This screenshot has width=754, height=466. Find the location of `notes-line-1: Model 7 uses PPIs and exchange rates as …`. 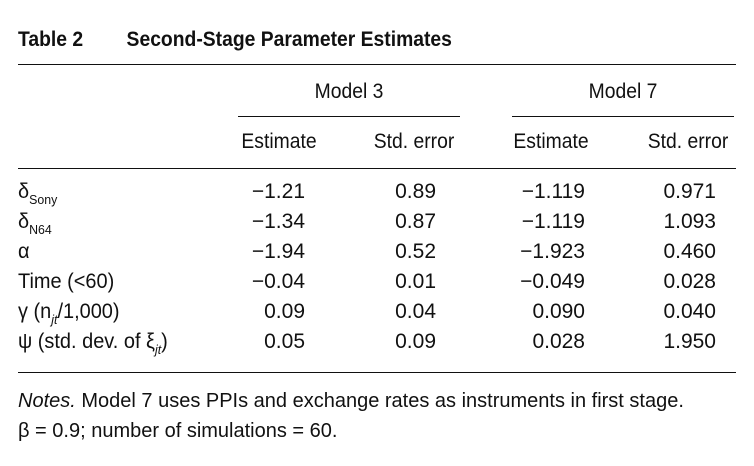

notes-line-1: Model 7 uses PPIs and exchange rates as … is located at coordinates (379, 401).